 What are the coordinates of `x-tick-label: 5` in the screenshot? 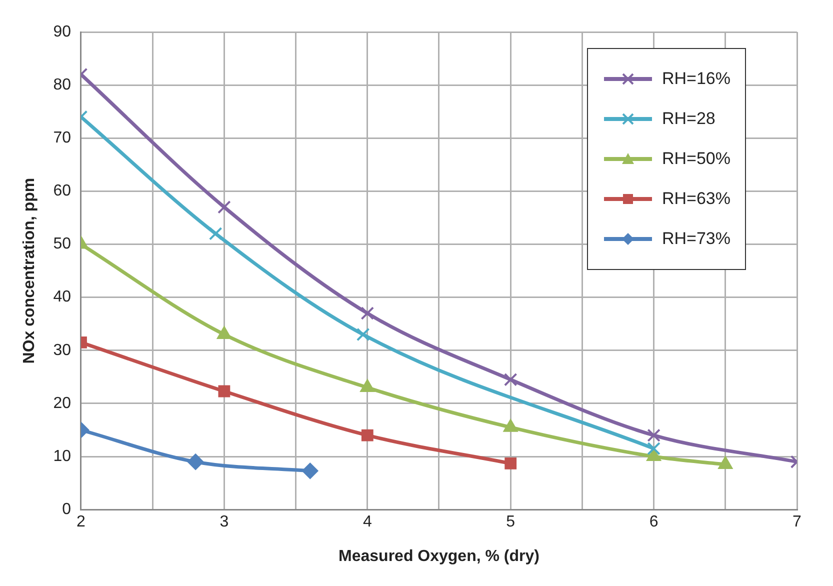 It's located at (511, 522).